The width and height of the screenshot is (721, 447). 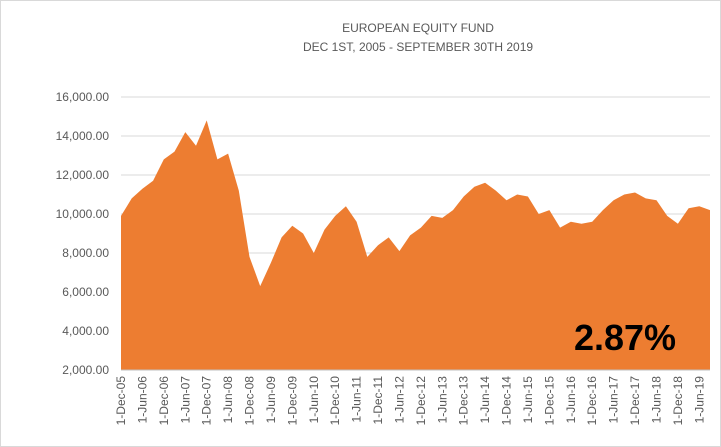 What do you see at coordinates (485, 400) in the screenshot?
I see `x-tick-label: 1-Jun-14` at bounding box center [485, 400].